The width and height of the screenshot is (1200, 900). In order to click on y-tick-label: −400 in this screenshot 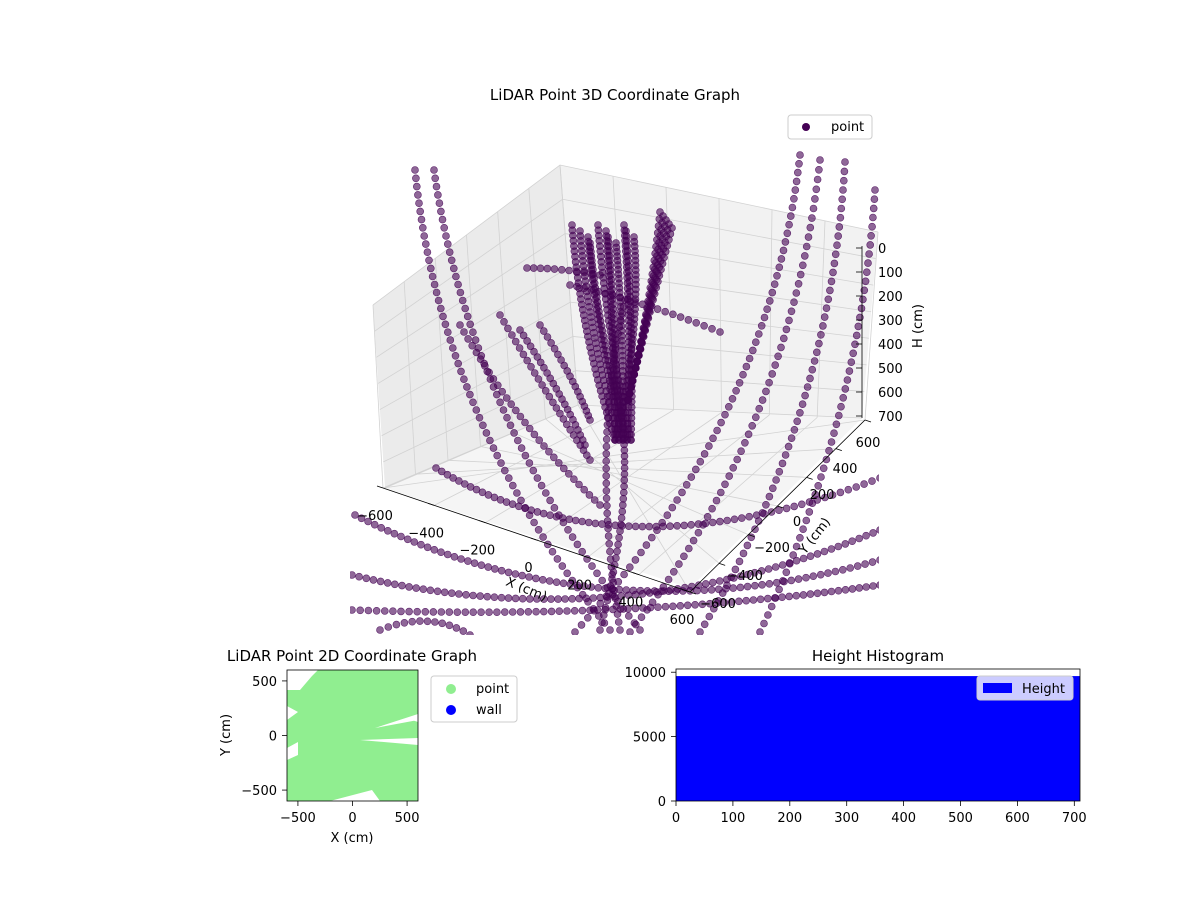, I will do `click(745, 576)`.